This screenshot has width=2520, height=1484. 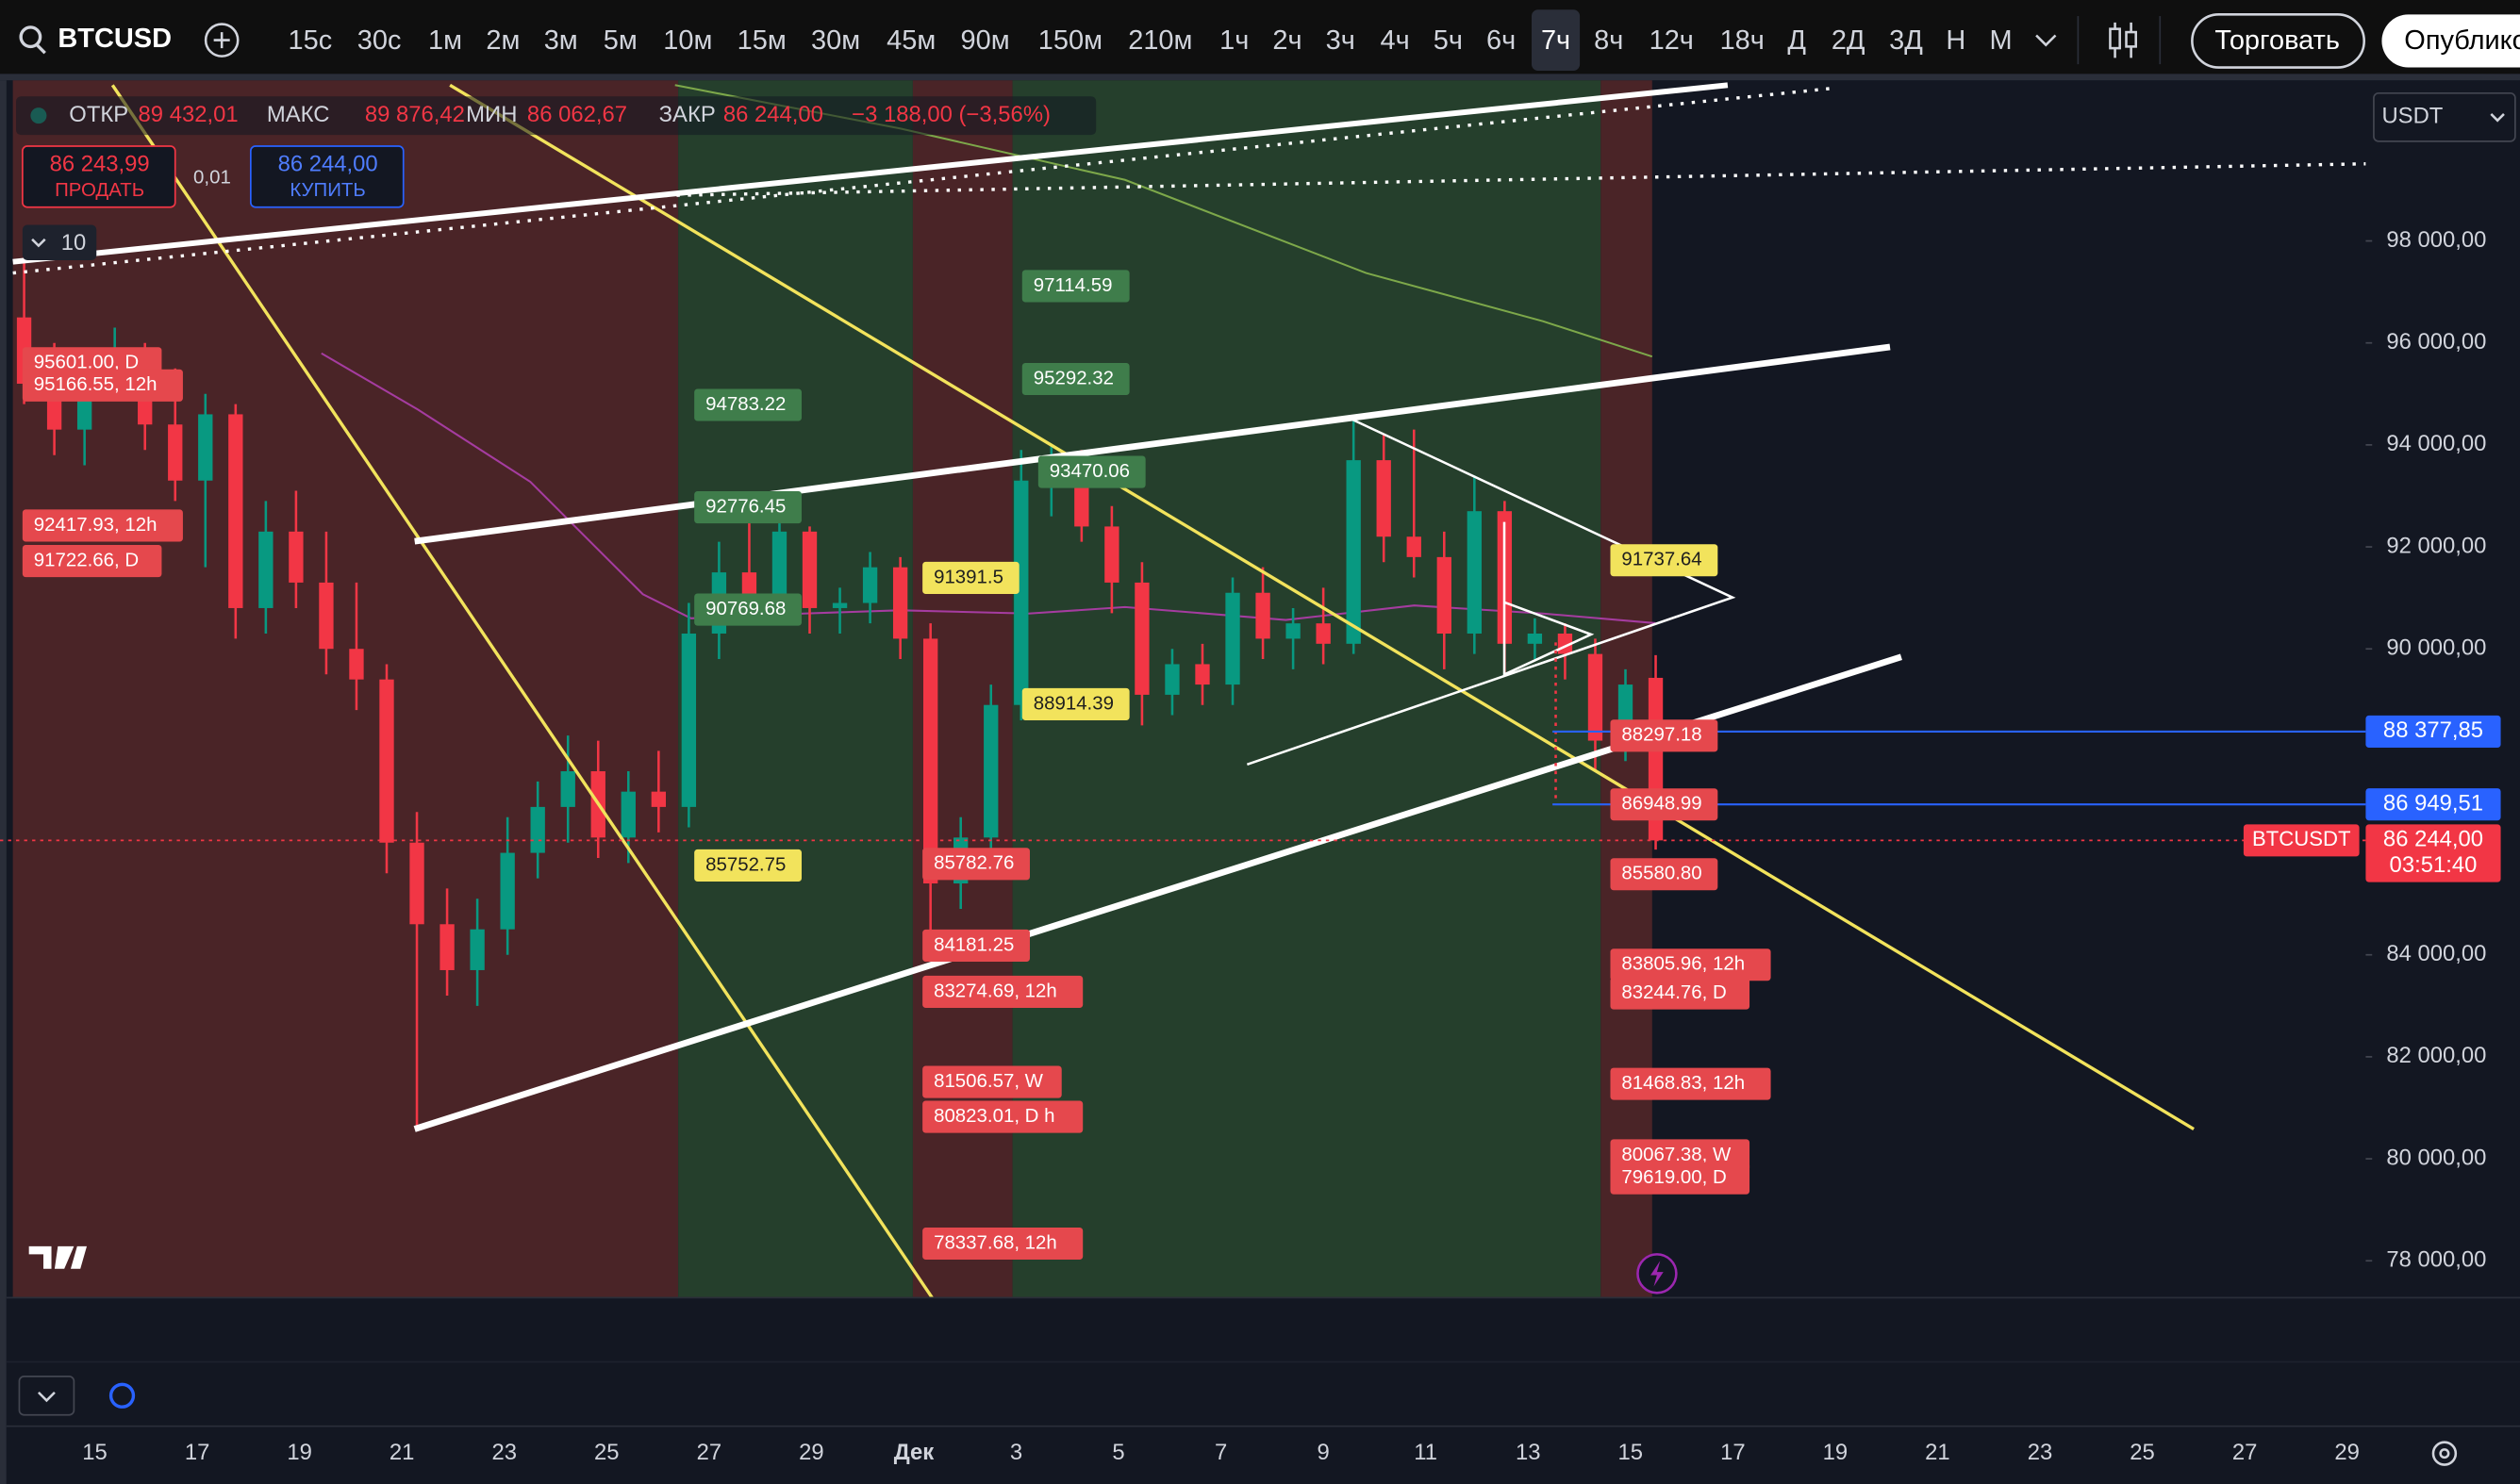 What do you see at coordinates (2433, 839) in the screenshot?
I see `last-price-label: 86 244,00` at bounding box center [2433, 839].